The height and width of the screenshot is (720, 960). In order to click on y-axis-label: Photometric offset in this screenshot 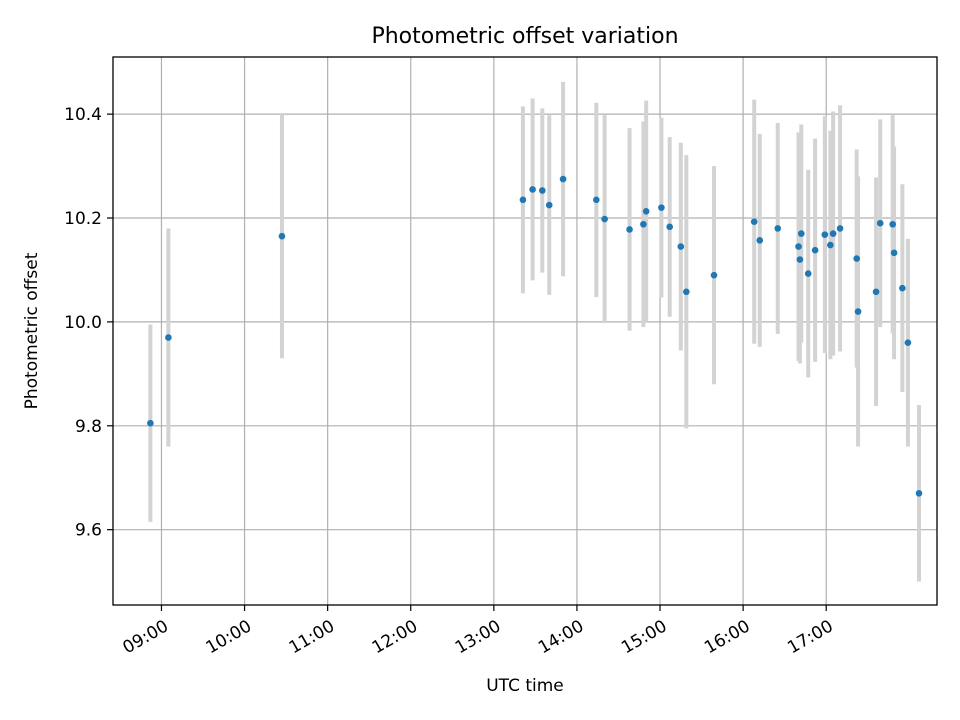, I will do `click(32, 330)`.